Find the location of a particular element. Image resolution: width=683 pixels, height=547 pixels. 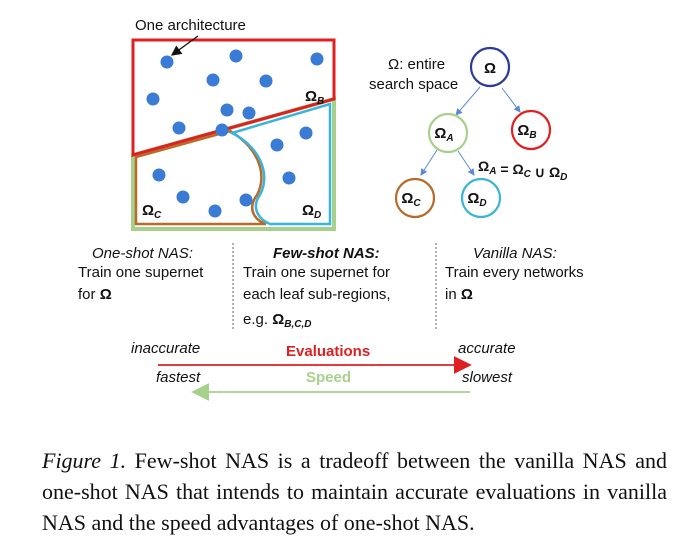

svg-text: Ω is located at coordinates (490, 68).